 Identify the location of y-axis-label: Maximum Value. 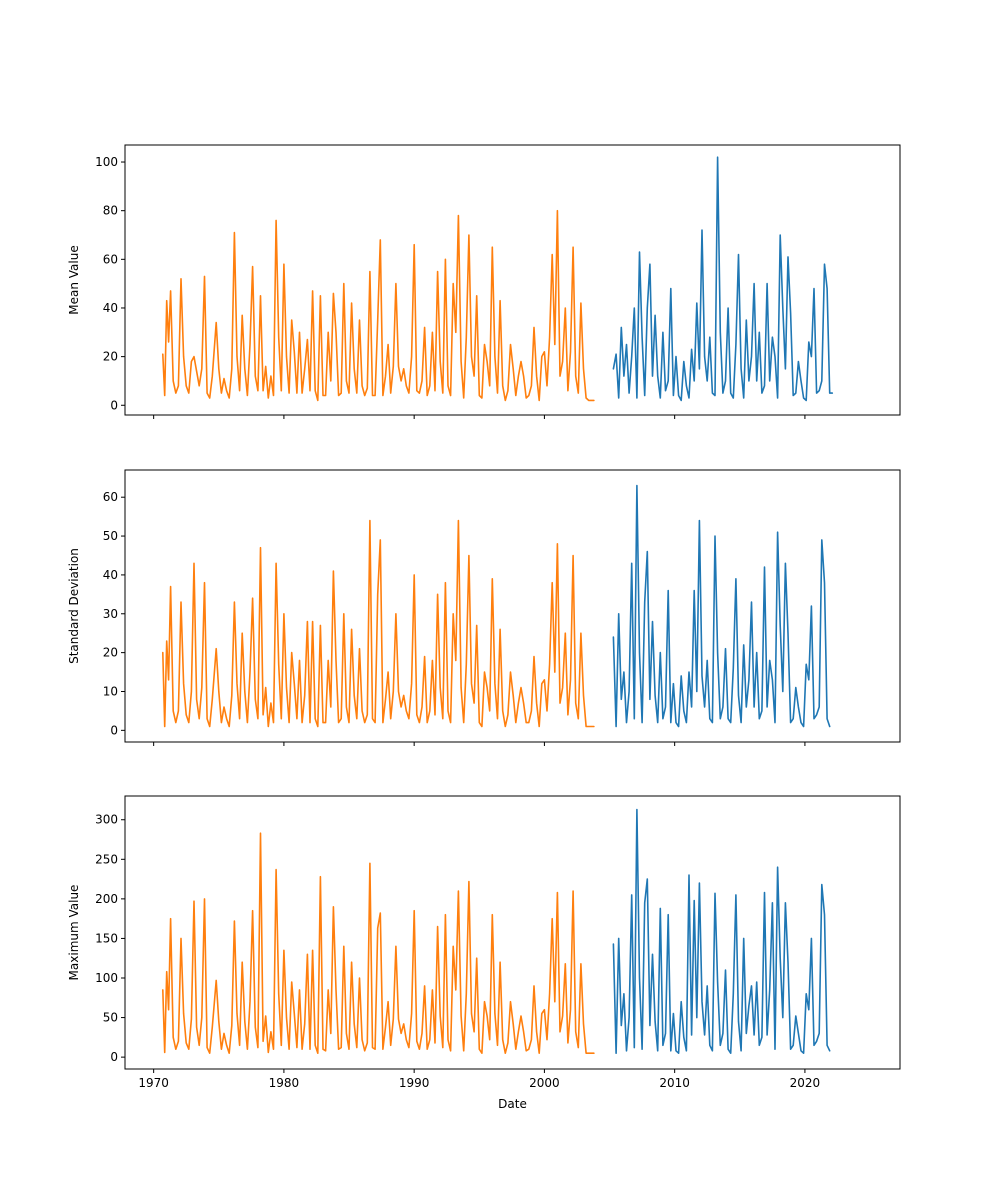
(74, 933).